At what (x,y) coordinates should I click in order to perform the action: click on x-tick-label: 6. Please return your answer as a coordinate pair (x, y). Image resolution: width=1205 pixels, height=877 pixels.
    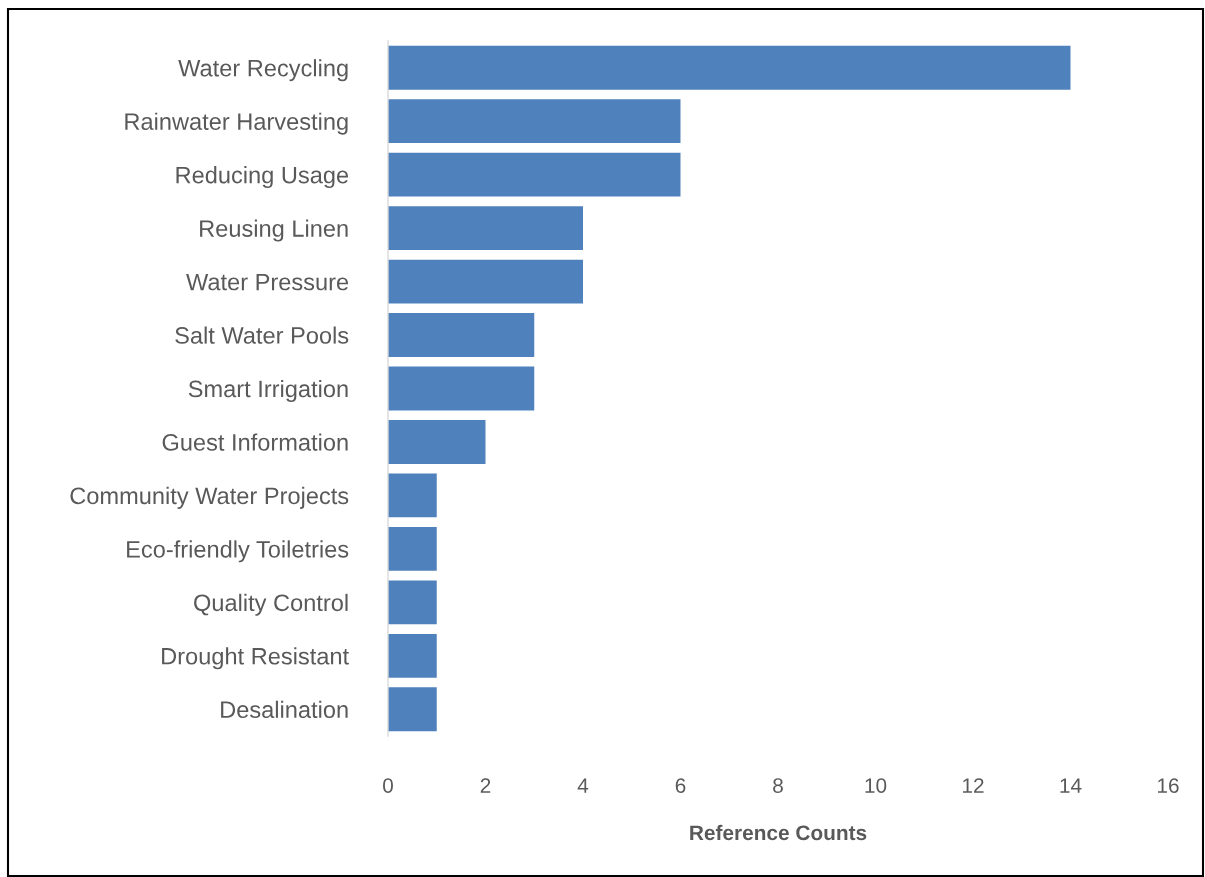
    Looking at the image, I should click on (680, 785).